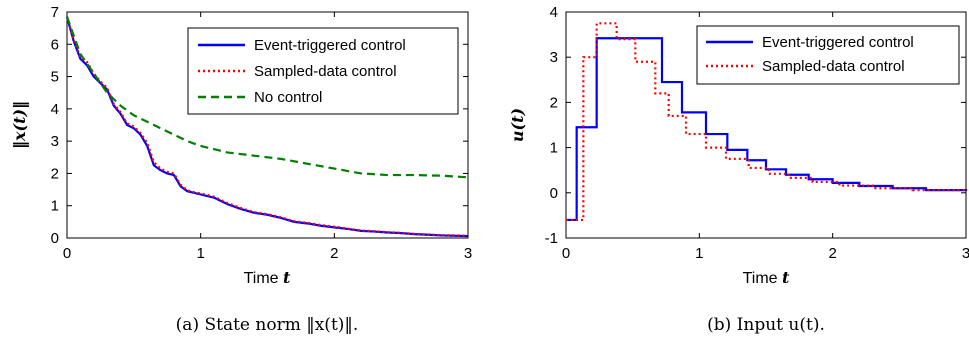 Image resolution: width=969 pixels, height=343 pixels. I want to click on legend-label-nocontrol: No control, so click(288, 97).